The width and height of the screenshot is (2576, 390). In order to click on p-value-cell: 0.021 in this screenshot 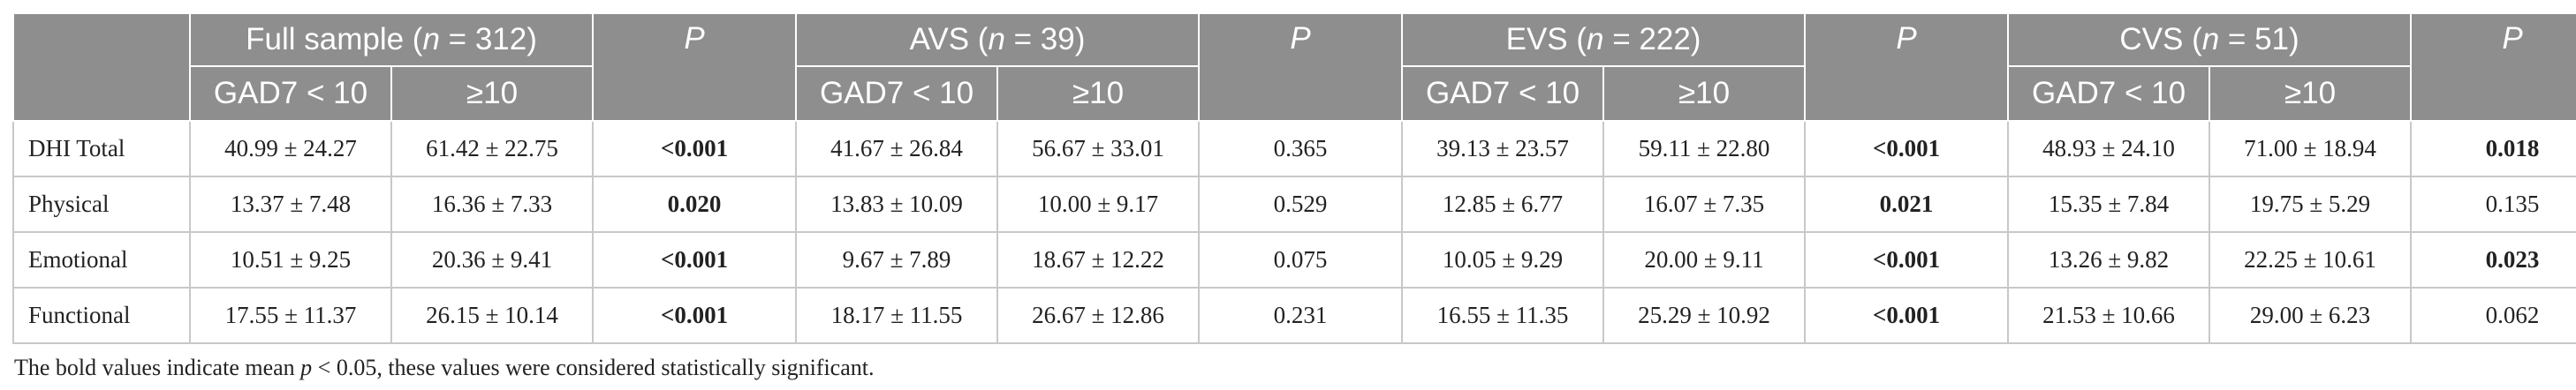, I will do `click(1907, 204)`.